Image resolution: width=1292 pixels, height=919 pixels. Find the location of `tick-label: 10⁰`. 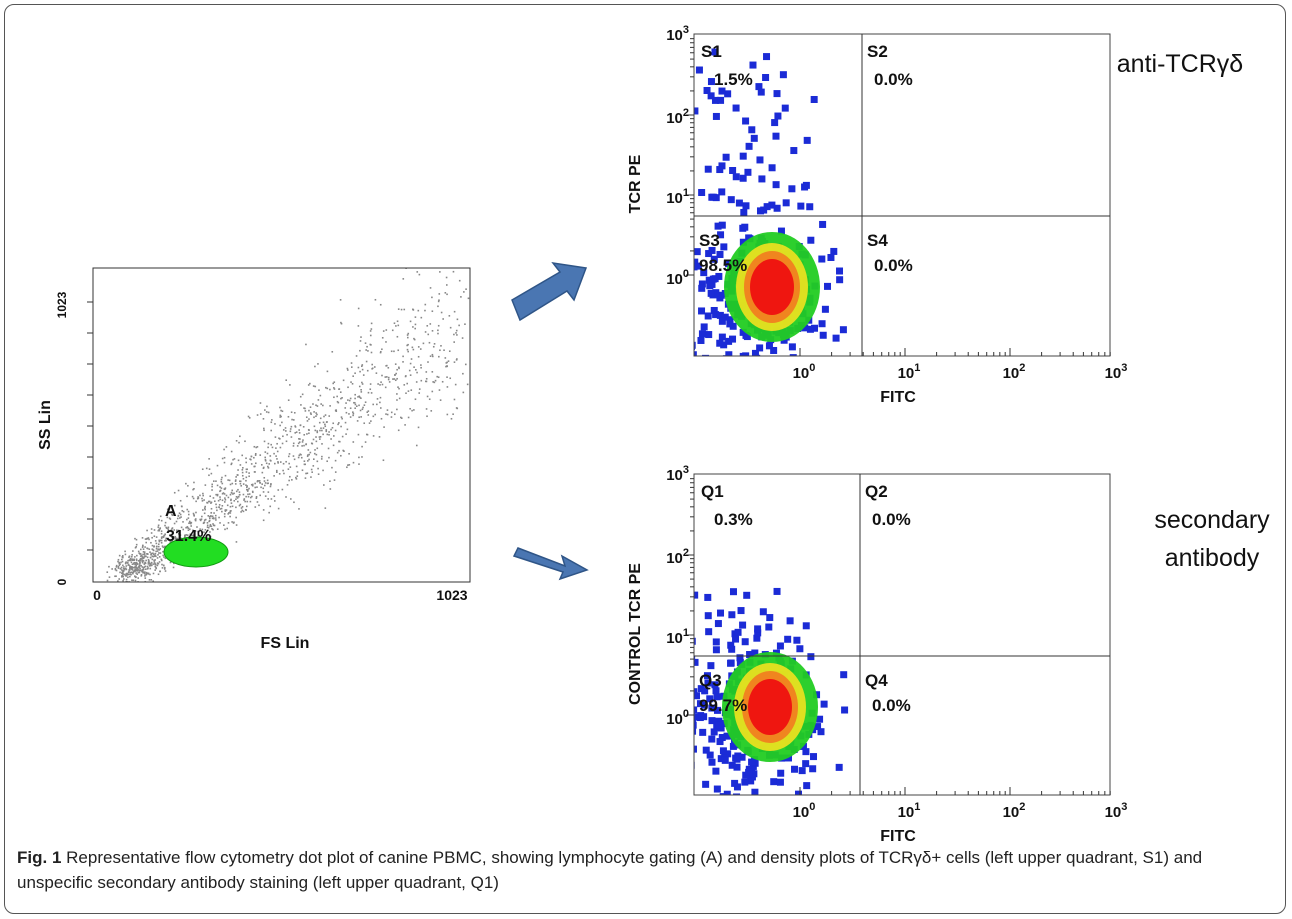

tick-label: 10⁰ is located at coordinates (677, 718).